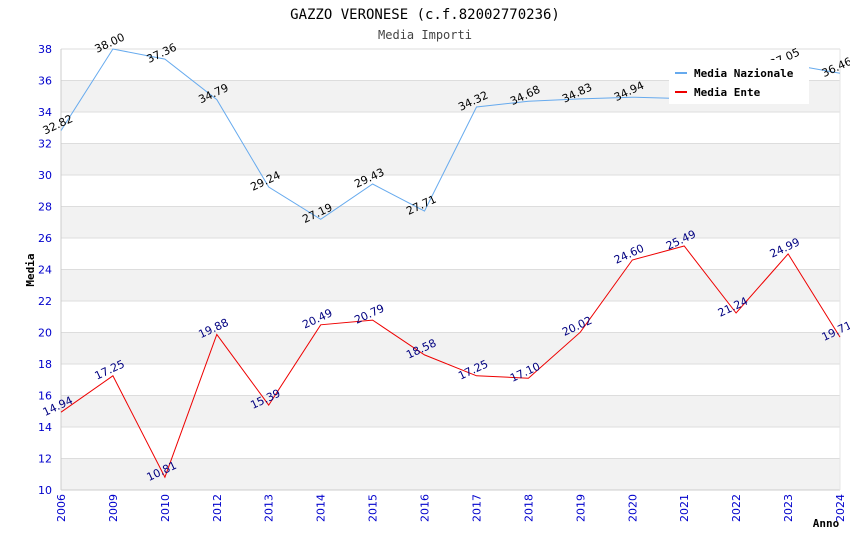 This screenshot has height=555, width=850. Describe the element at coordinates (45, 459) in the screenshot. I see `y-tick-label: 12` at that location.